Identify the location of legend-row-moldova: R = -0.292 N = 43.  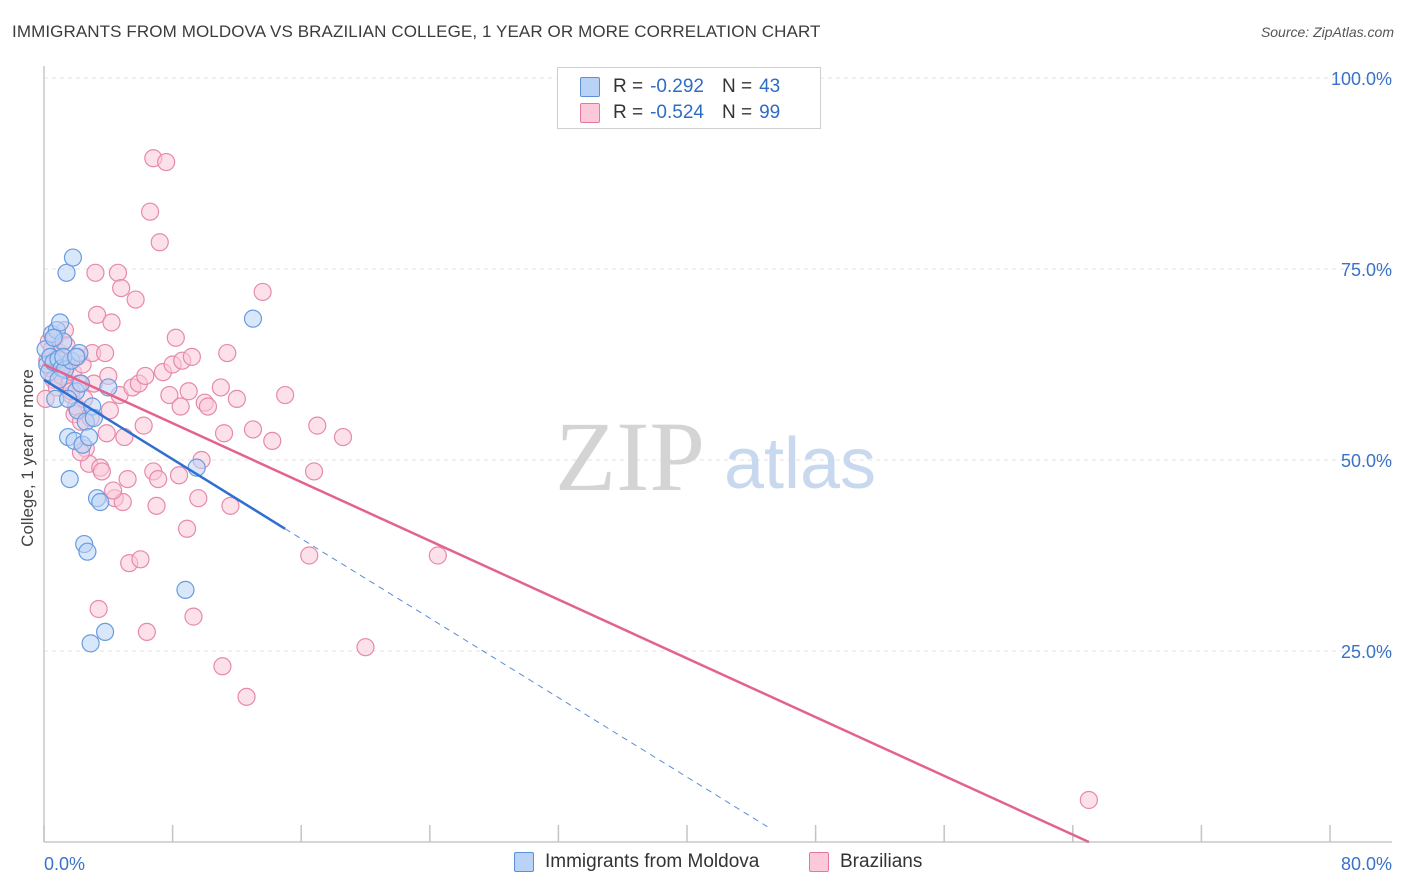
(680, 87).